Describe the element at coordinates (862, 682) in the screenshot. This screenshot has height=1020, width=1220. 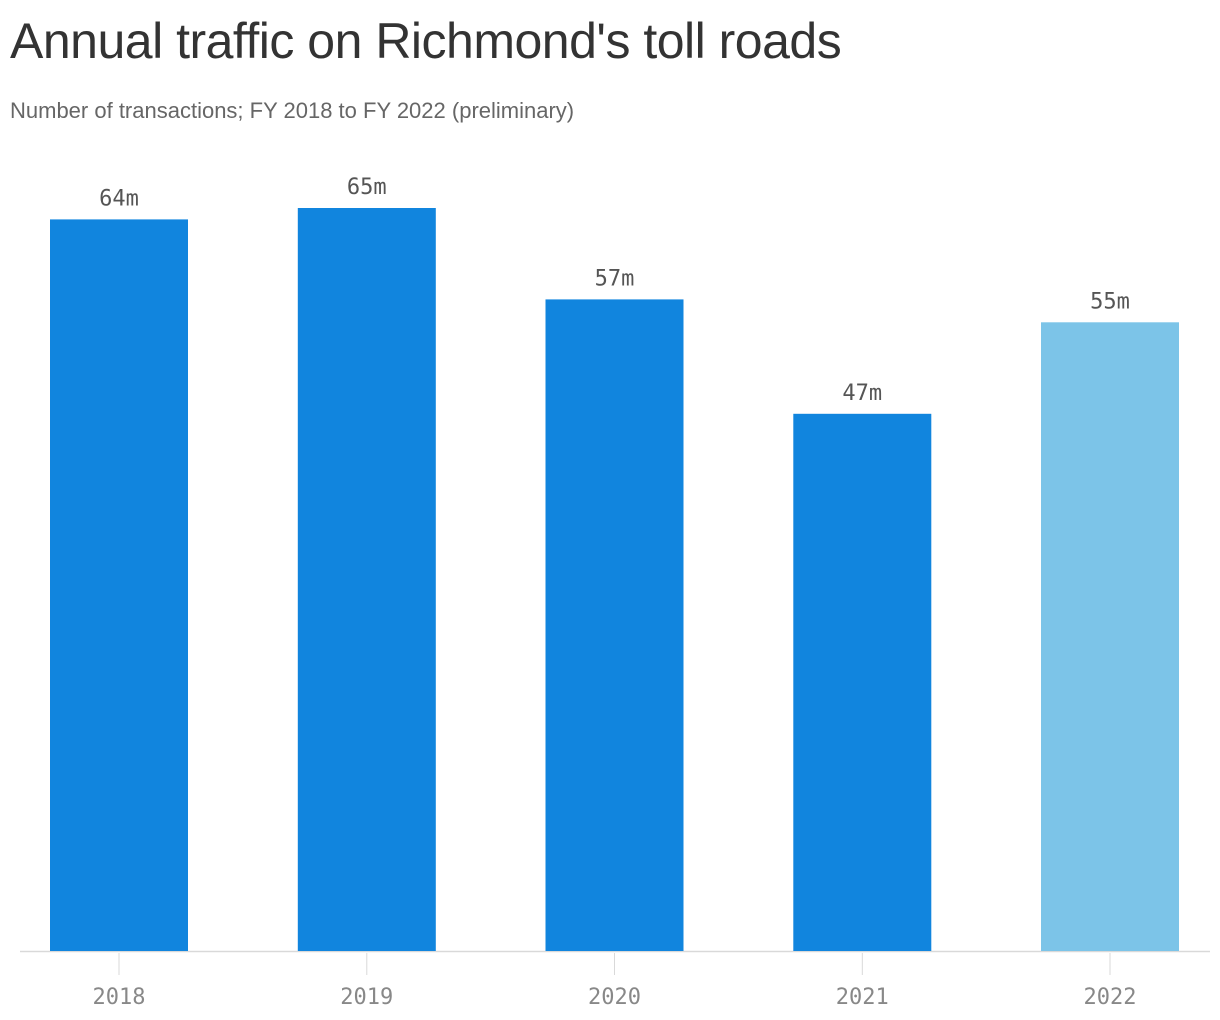
I see `bar-2021` at that location.